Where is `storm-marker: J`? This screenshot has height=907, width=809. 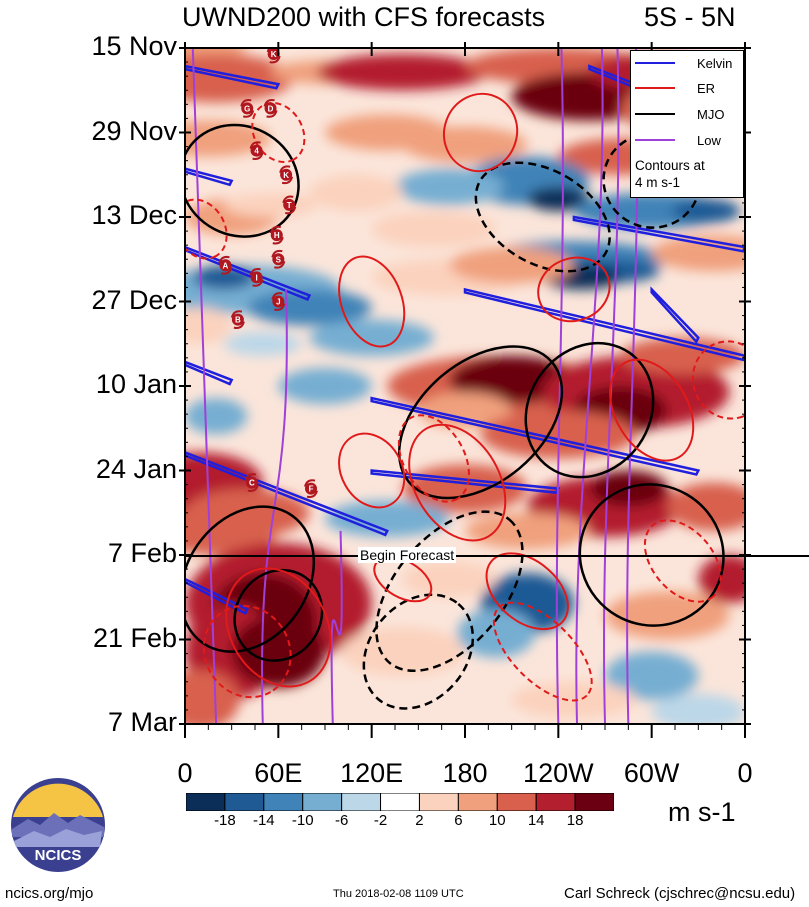 storm-marker: J is located at coordinates (278, 301).